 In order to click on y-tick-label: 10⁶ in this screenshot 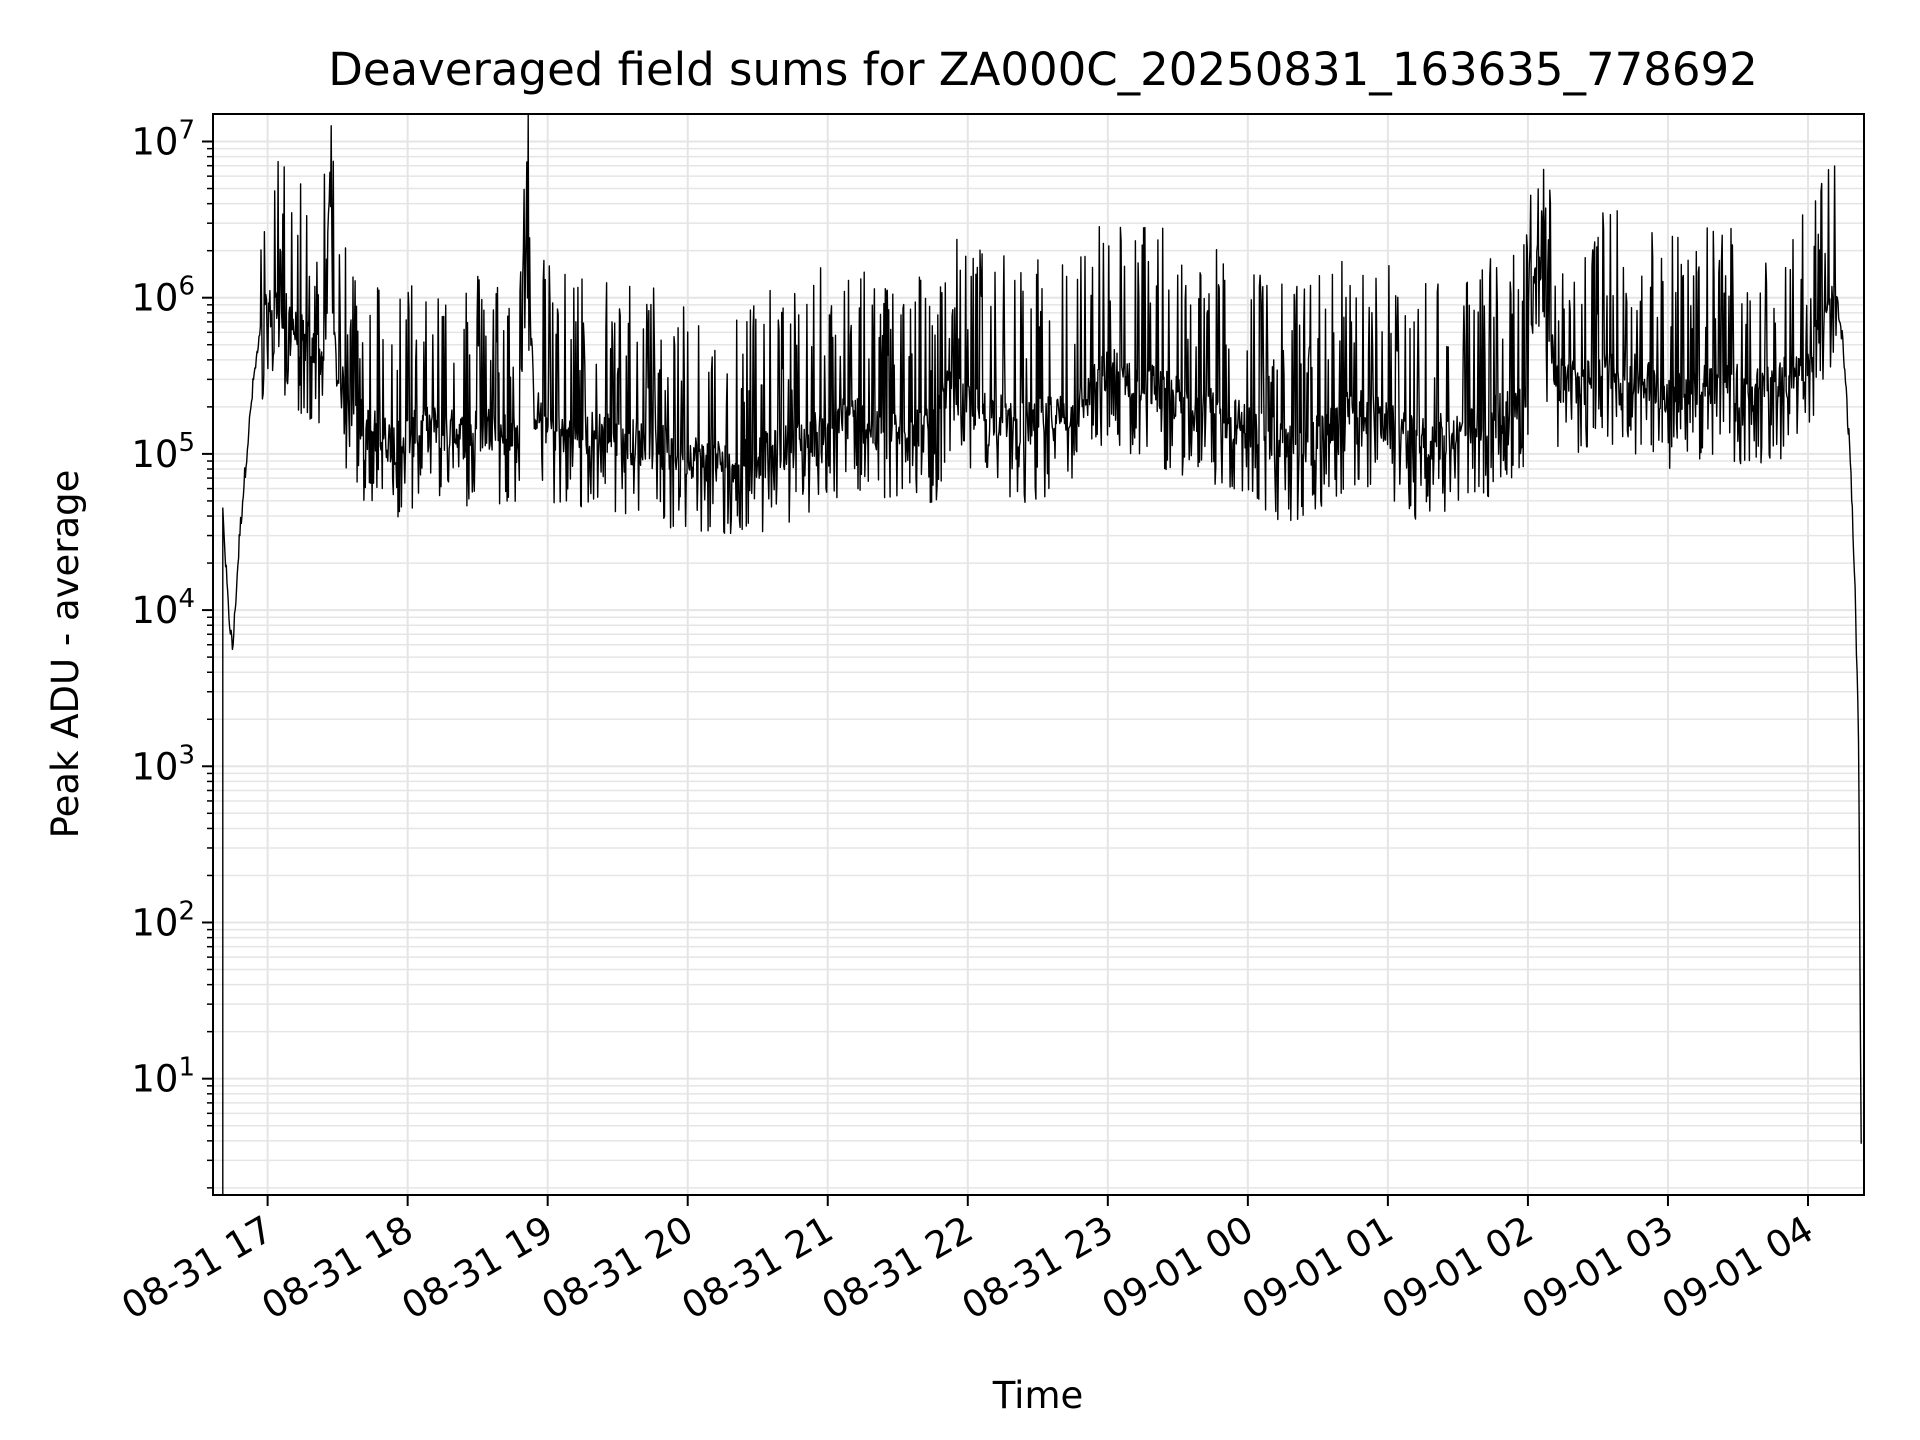, I will do `click(163, 296)`.